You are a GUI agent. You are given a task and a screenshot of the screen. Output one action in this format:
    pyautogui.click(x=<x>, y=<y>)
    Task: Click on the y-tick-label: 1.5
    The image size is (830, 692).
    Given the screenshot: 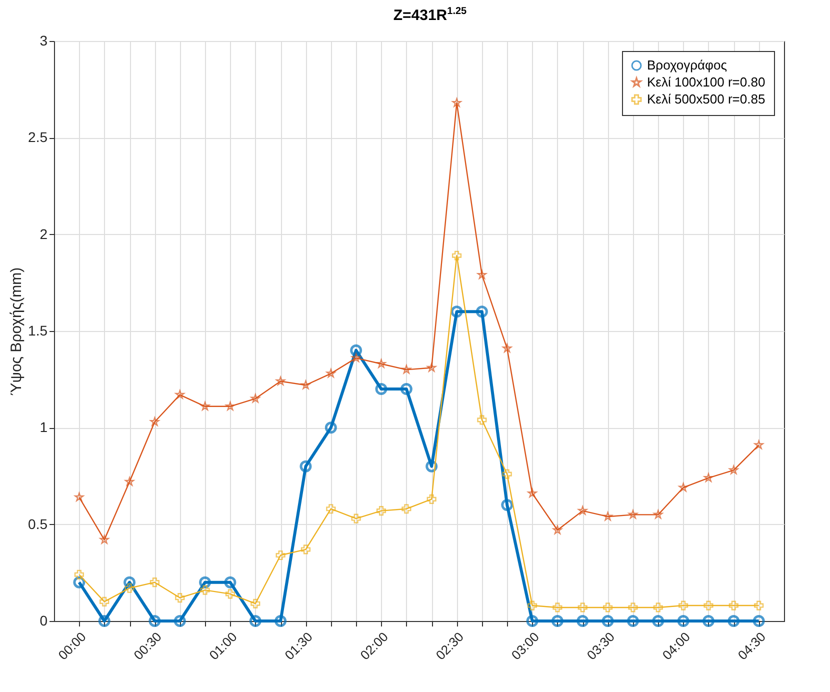 What is the action you would take?
    pyautogui.click(x=38, y=330)
    